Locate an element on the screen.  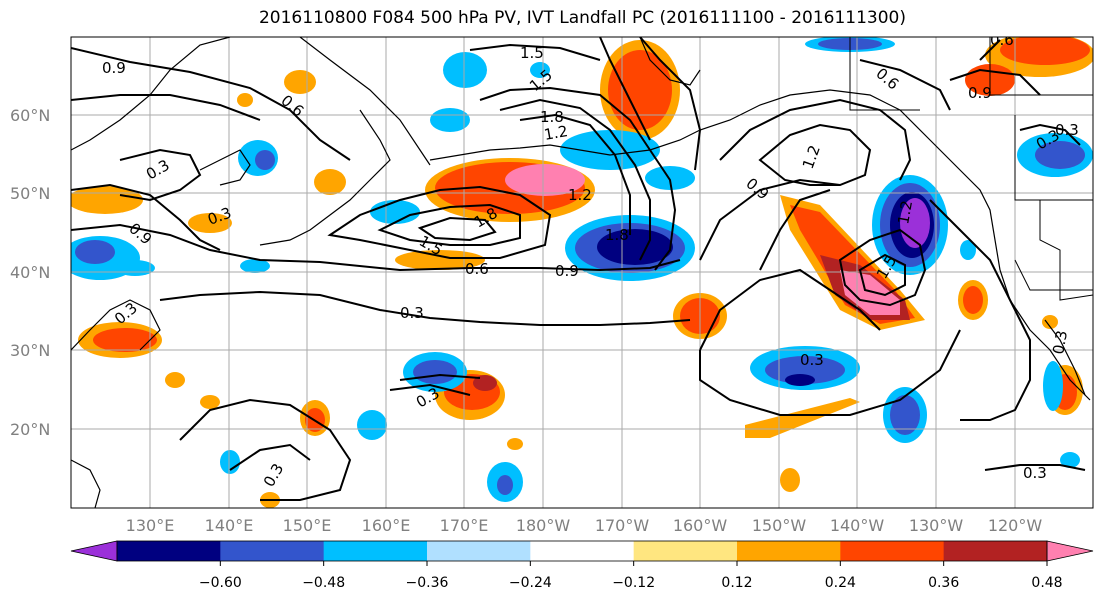
lon-label: 160°W is located at coordinates (700, 525).